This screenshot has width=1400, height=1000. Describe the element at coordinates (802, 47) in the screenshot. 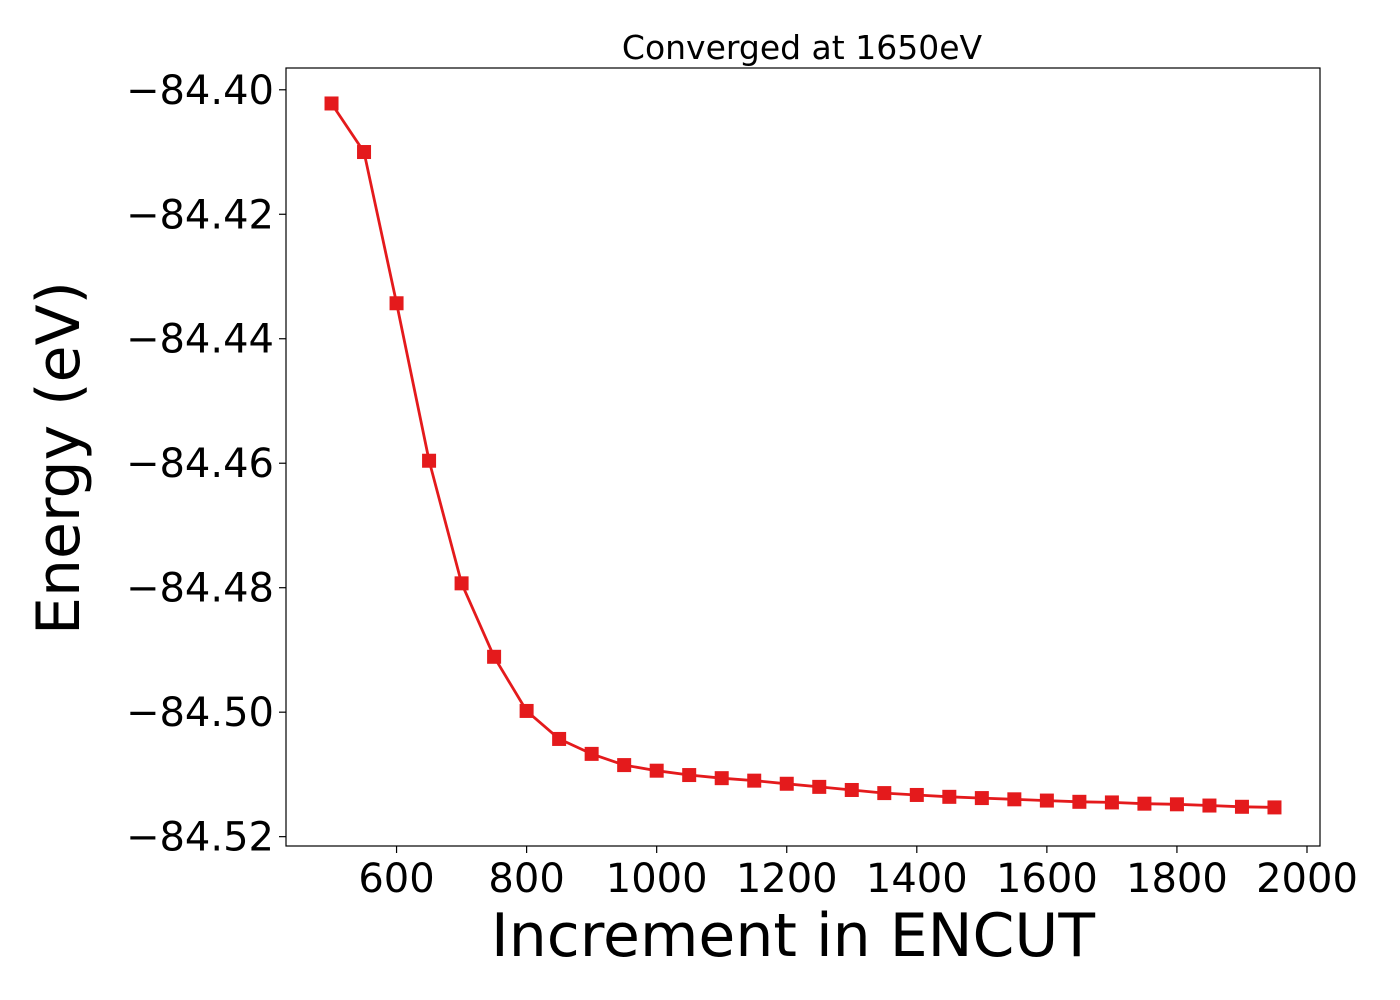

I see `chart-title: Converged at 1650eV` at that location.